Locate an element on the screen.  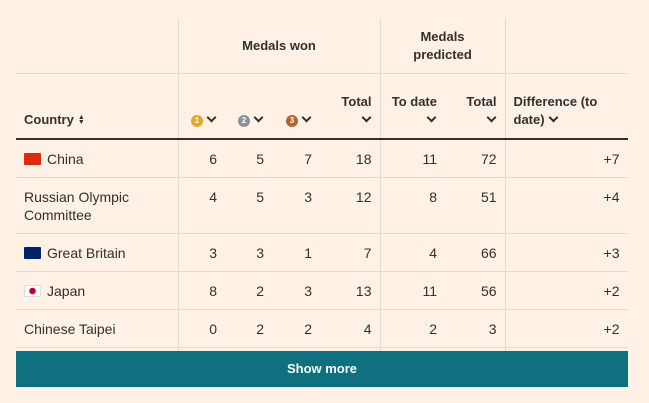
column-header: 3 is located at coordinates (296, 106).